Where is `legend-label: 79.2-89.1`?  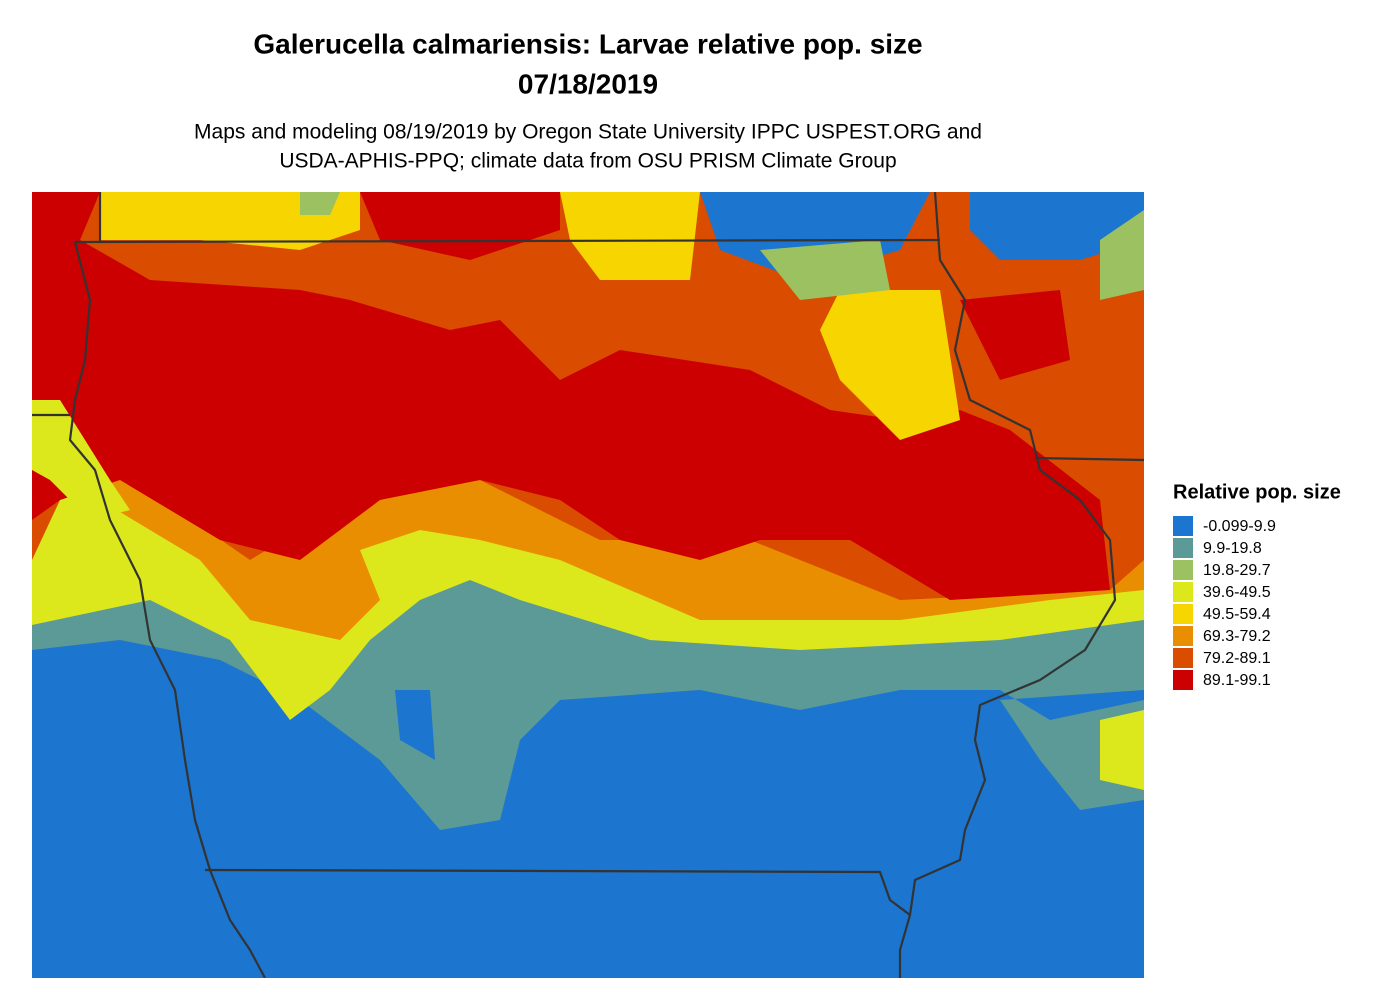 legend-label: 79.2-89.1 is located at coordinates (1237, 658).